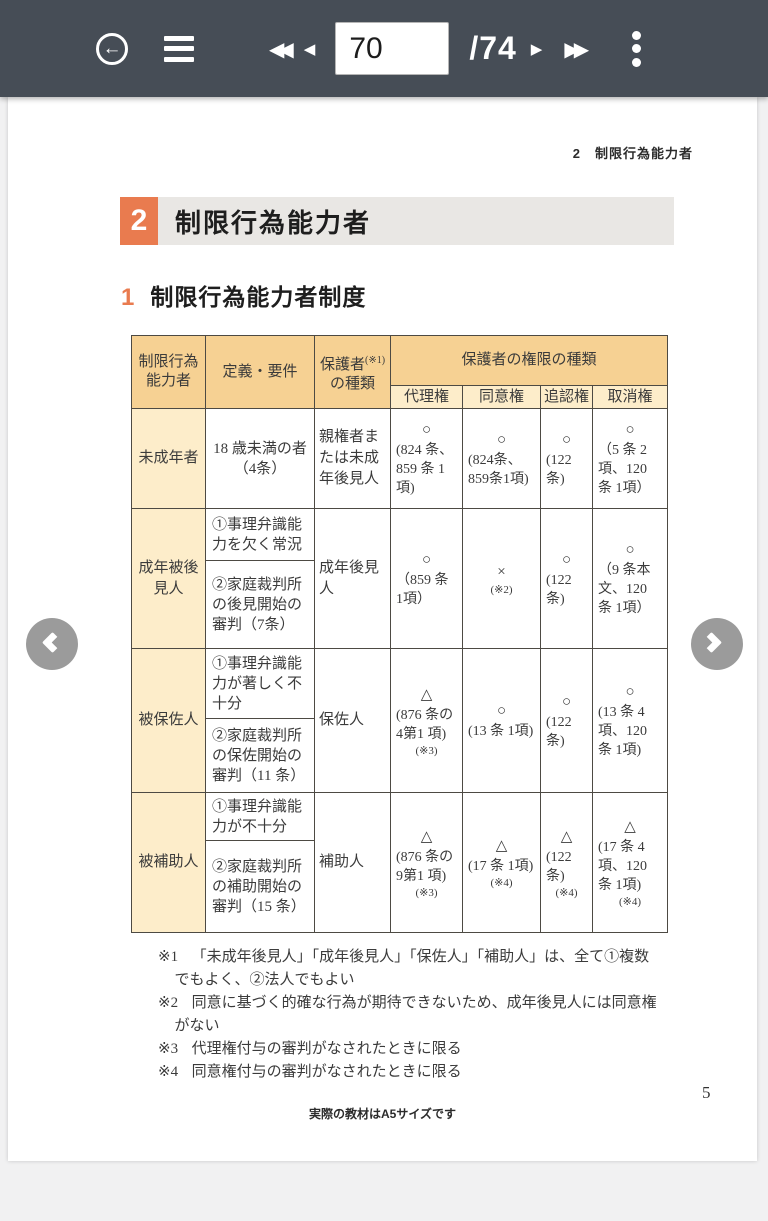 The height and width of the screenshot is (1221, 768). What do you see at coordinates (352, 578) in the screenshot?
I see `guardian-cell: 成年後見人` at bounding box center [352, 578].